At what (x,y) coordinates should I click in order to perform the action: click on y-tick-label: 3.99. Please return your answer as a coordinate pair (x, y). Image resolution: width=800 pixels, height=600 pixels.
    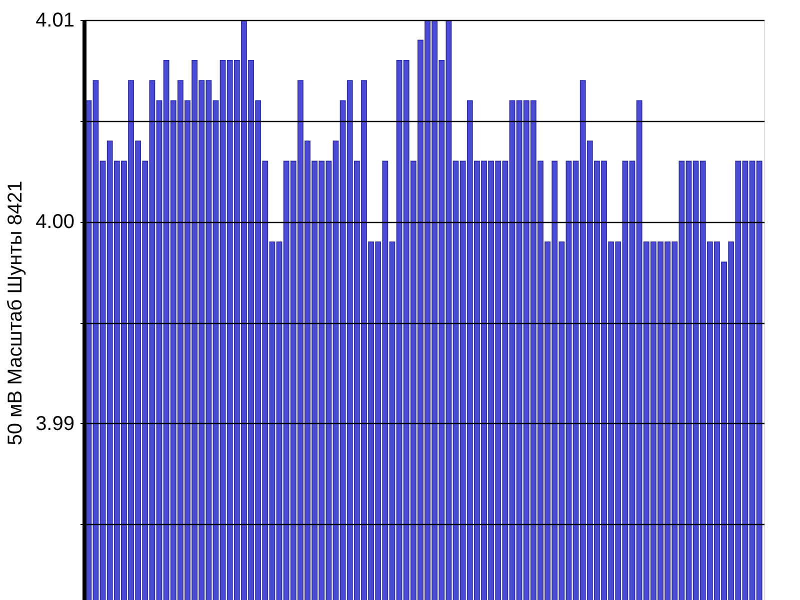
    Looking at the image, I should click on (55, 423).